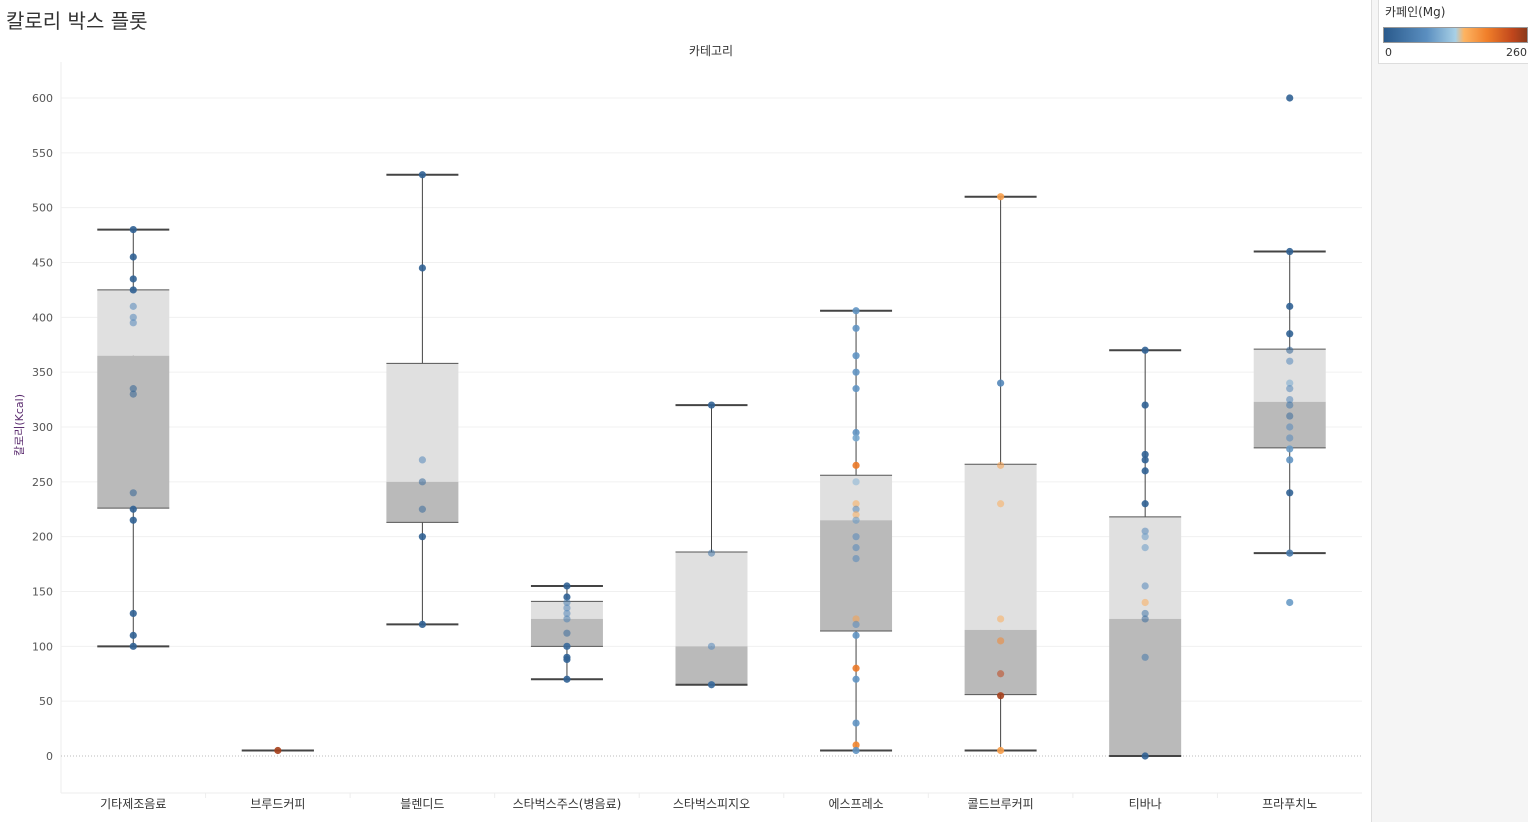 The height and width of the screenshot is (822, 1528). I want to click on y-tick-label: 250, so click(42, 482).